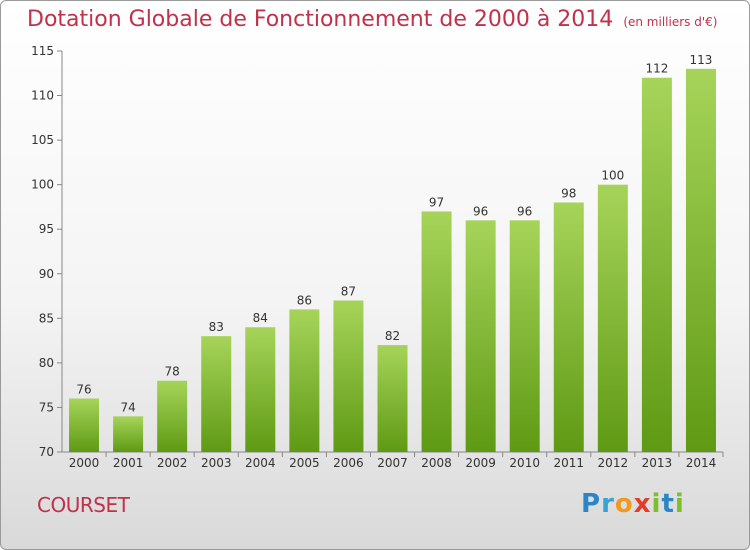 The height and width of the screenshot is (550, 750). I want to click on bar-value-label: 98, so click(568, 193).